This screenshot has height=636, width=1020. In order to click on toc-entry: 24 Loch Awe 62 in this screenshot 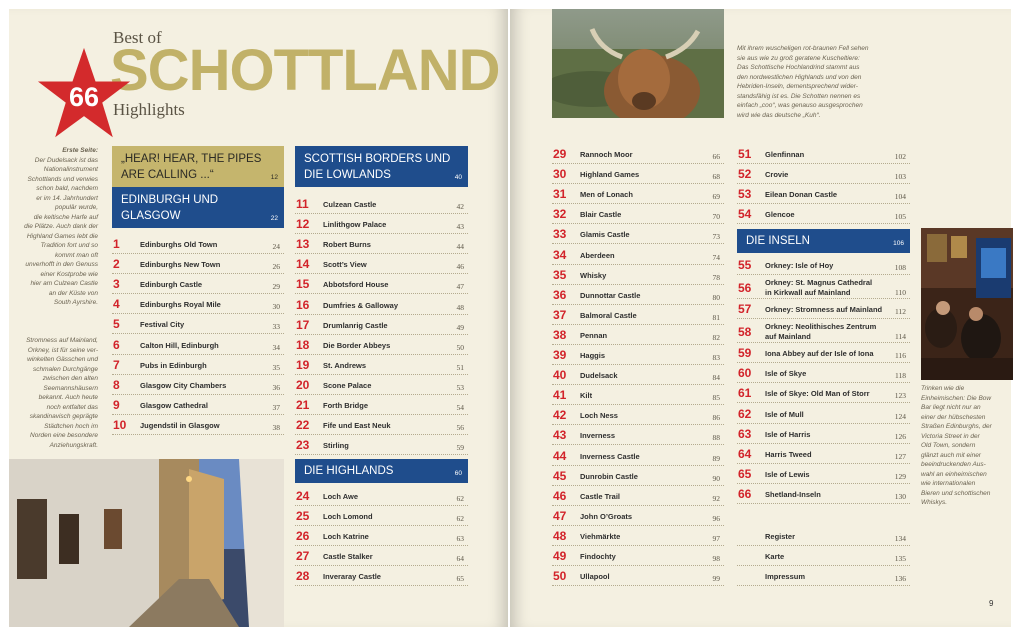, I will do `click(381, 496)`.